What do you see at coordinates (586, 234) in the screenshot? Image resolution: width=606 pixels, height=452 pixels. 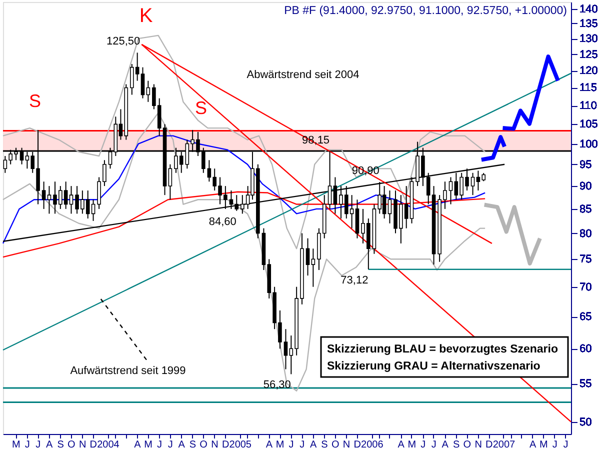 I see `y-tick-label: 80` at bounding box center [586, 234].